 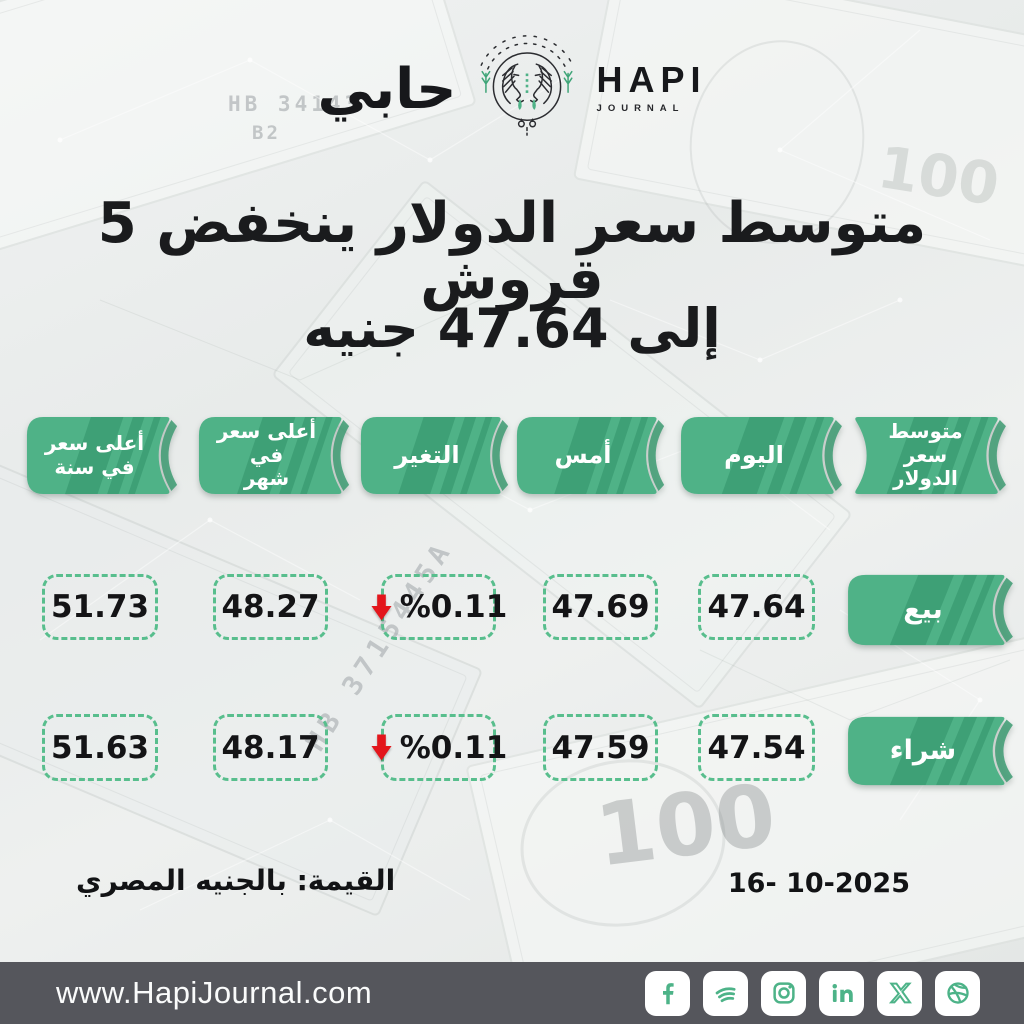 What do you see at coordinates (512, 328) in the screenshot?
I see `headline-line-2: إلى 47.64 جنيه` at bounding box center [512, 328].